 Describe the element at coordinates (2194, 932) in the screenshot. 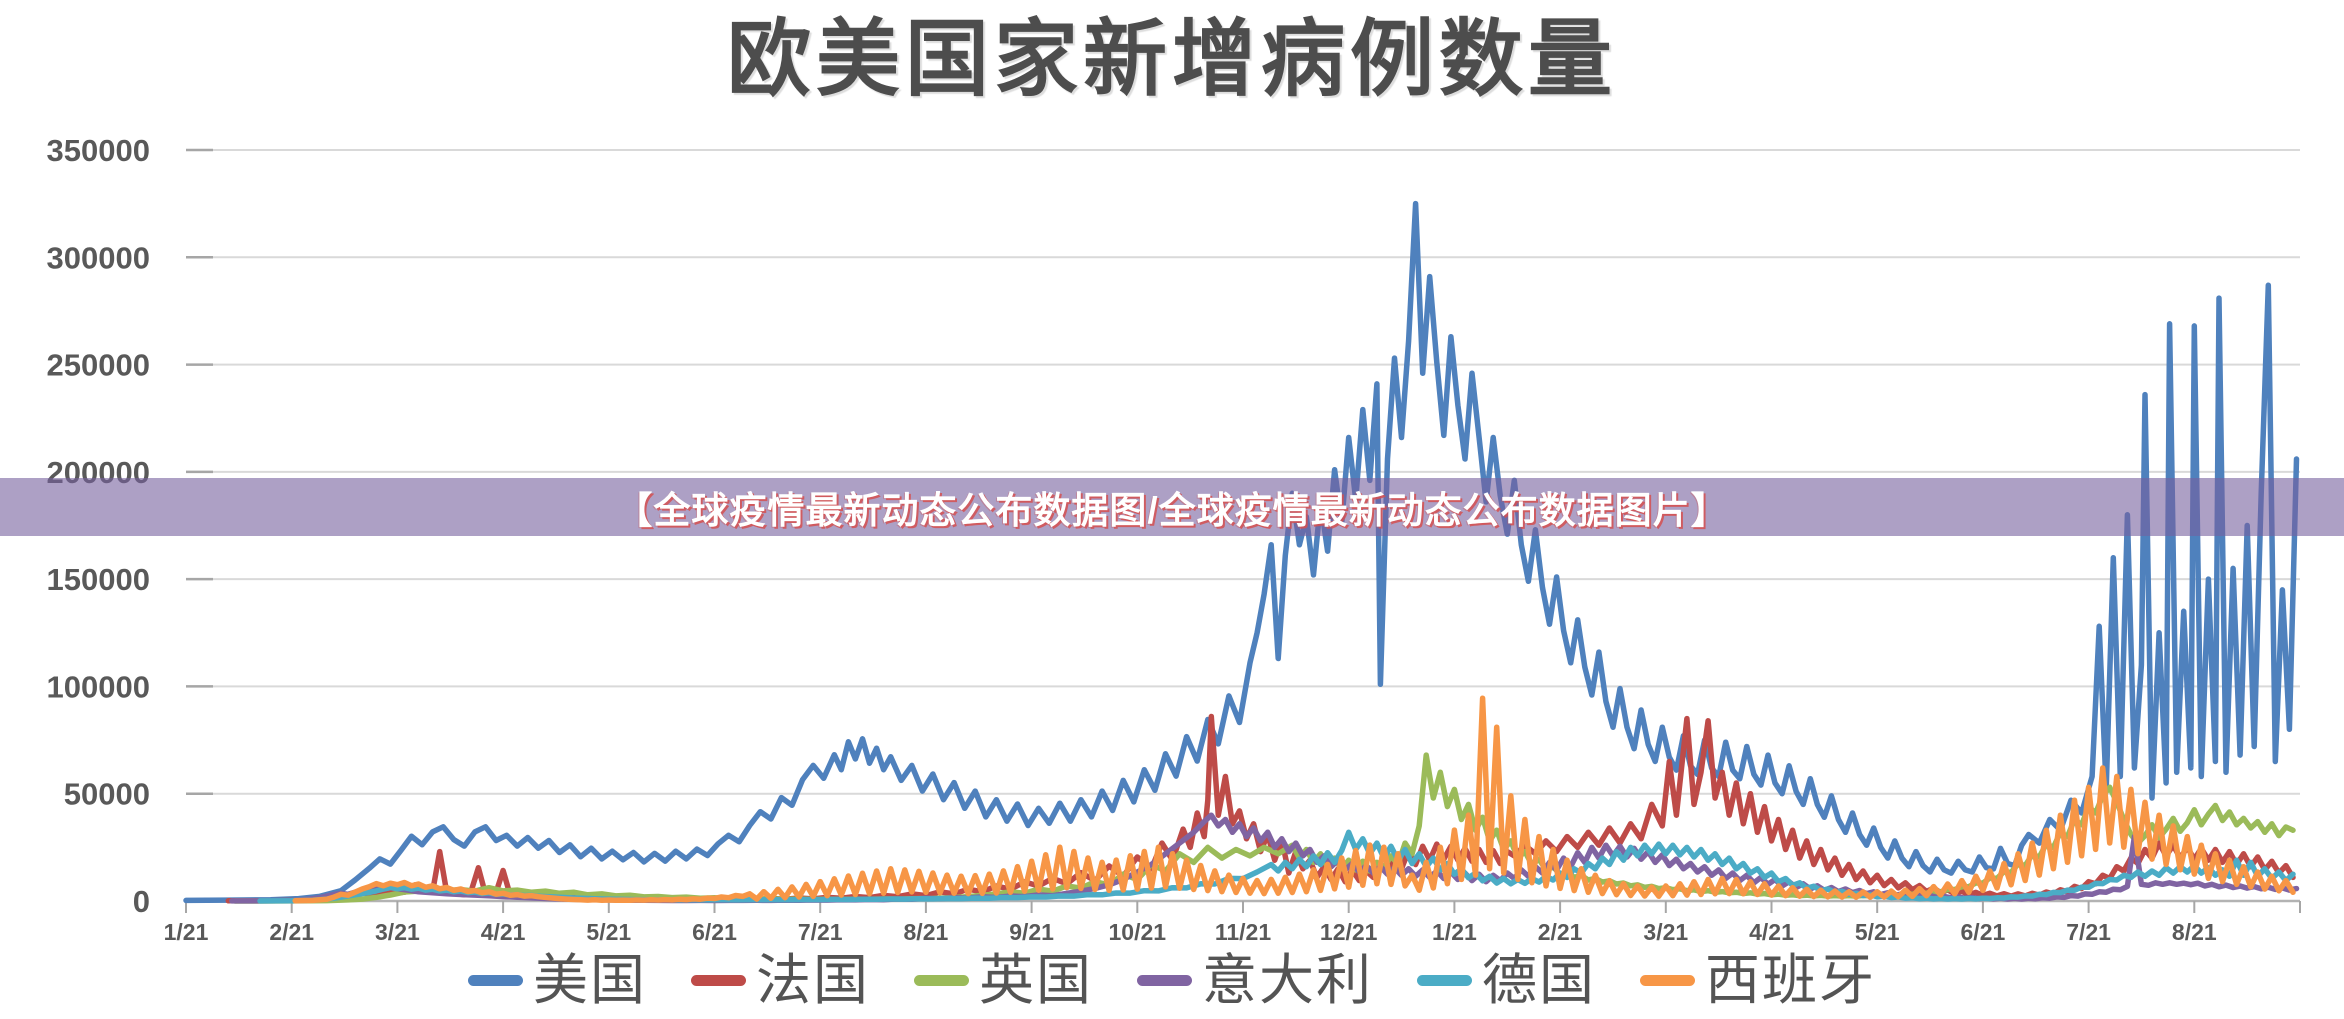

I see `x-tick-label-19: 8/21` at that location.